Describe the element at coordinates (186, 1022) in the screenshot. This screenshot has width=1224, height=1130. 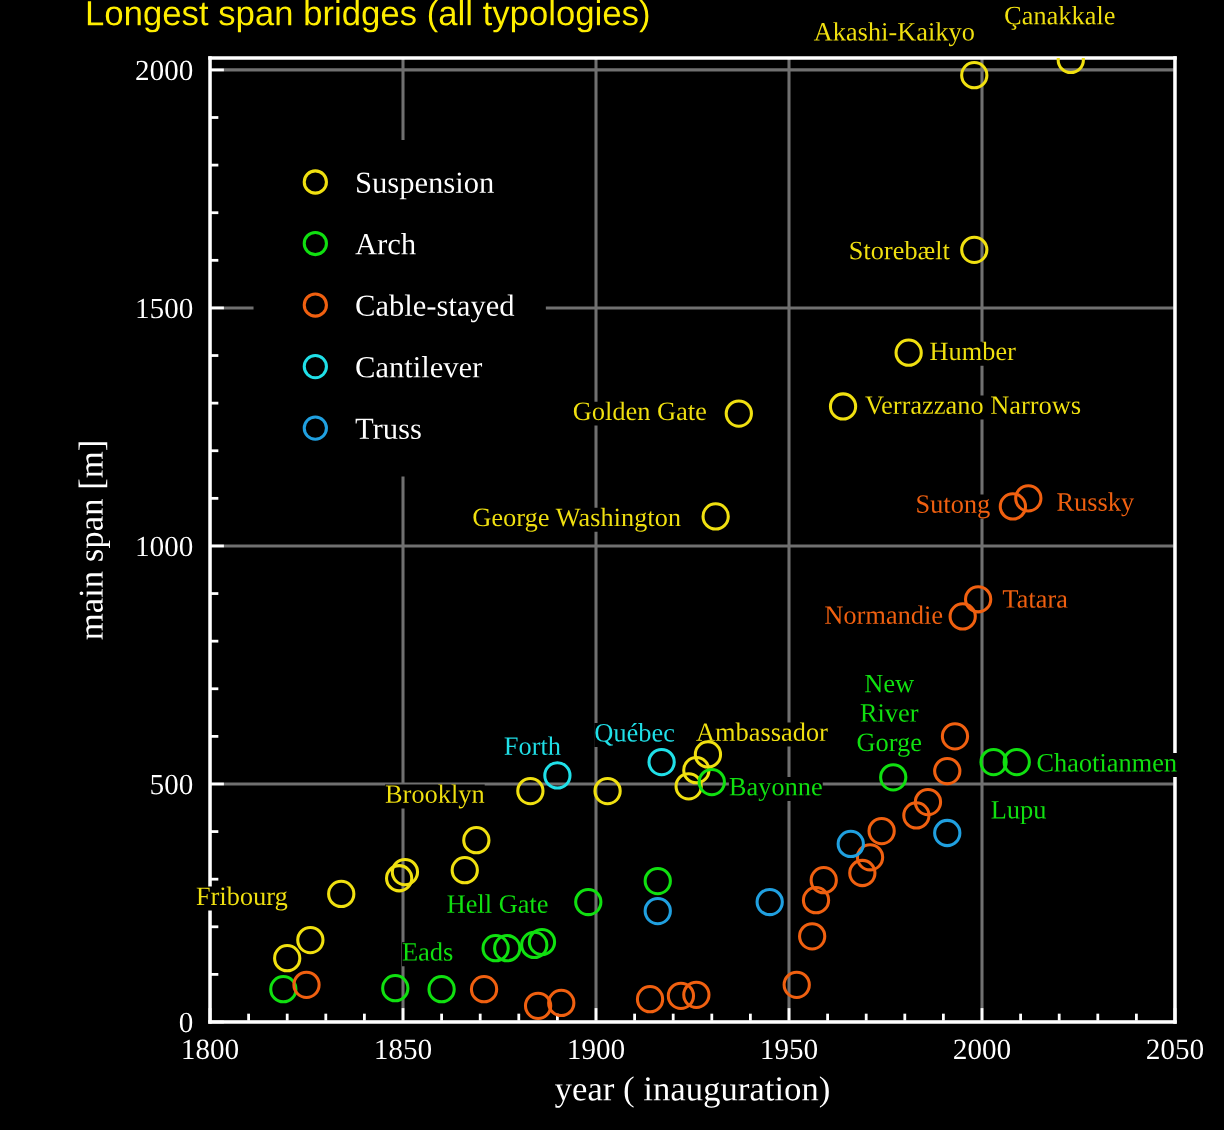
I see `y-tick-label: 0` at that location.